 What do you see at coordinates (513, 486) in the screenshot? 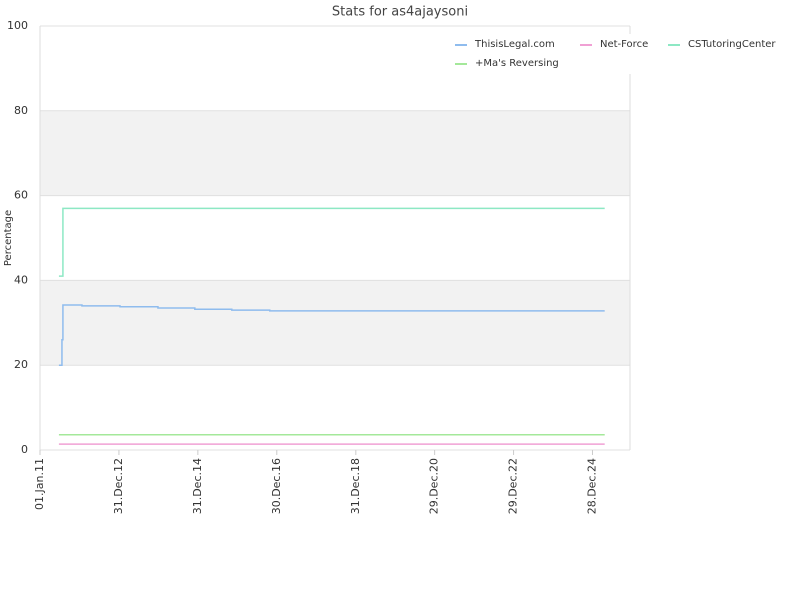
I see `x-tick-label: 29.Dec.22` at bounding box center [513, 486].